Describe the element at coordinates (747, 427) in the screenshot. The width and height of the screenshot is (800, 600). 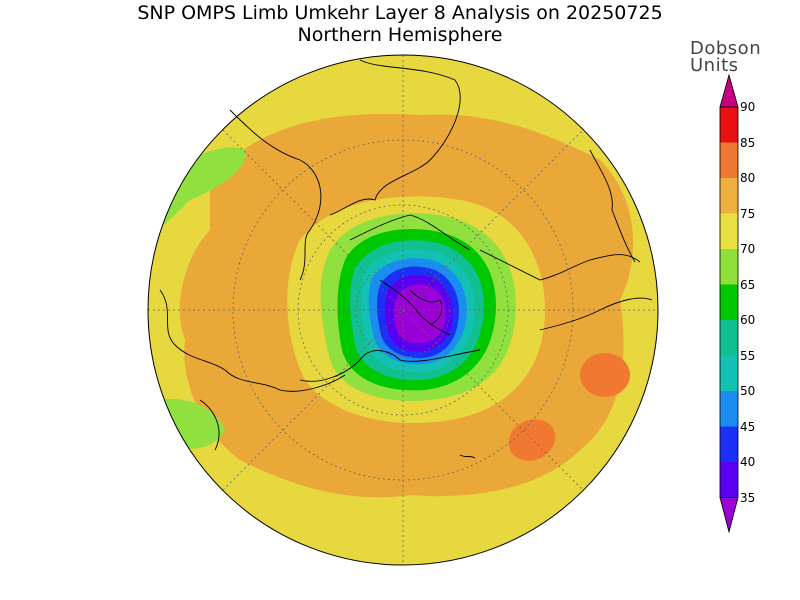
I see `colorbar-tick: 45` at that location.